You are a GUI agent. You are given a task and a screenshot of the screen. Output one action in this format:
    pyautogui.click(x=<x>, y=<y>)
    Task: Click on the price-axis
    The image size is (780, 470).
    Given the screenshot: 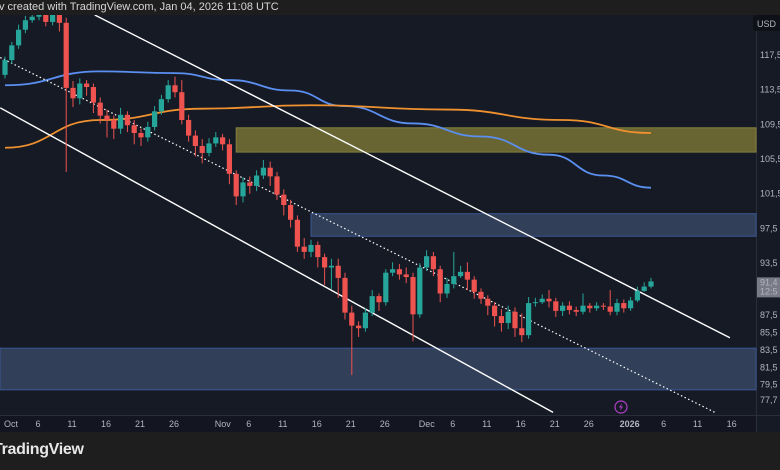 What is the action you would take?
    pyautogui.click(x=768, y=223)
    